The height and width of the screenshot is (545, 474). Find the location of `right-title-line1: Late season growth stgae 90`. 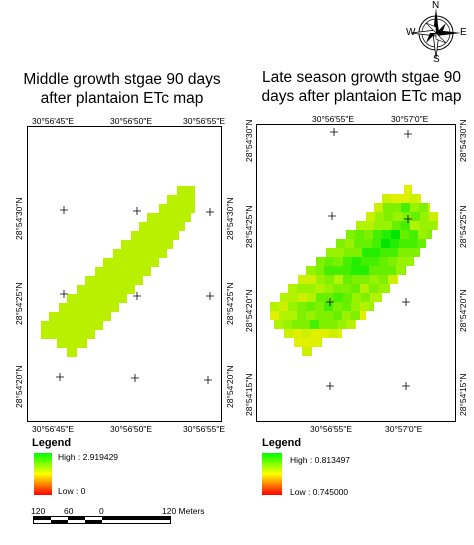

right-title-line1: Late season growth stgae 90 is located at coordinates (361, 77).